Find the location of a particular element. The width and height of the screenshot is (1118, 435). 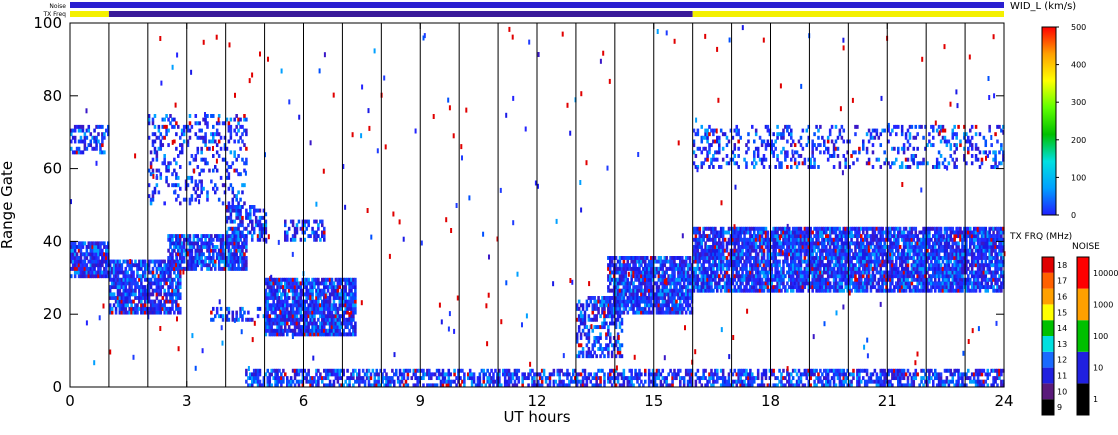

y-tick-label: 60 is located at coordinates (52, 169).